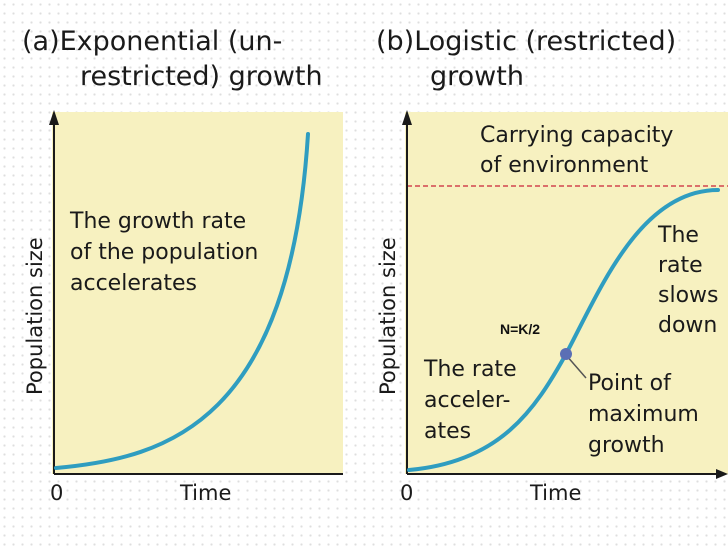 Image resolution: width=728 pixels, height=546 pixels. I want to click on rate-slows-line4: down, so click(687, 325).